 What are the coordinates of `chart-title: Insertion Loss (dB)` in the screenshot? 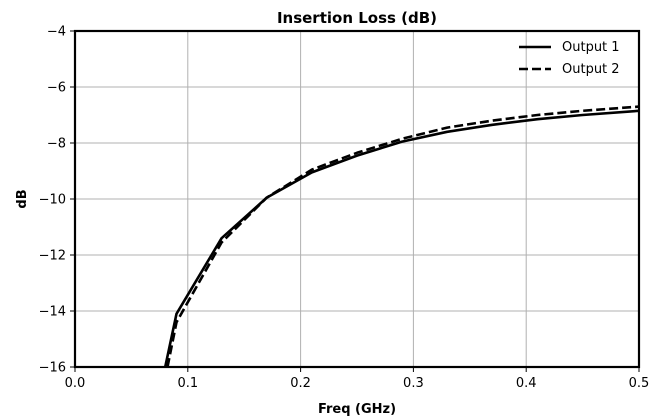 It's located at (357, 18).